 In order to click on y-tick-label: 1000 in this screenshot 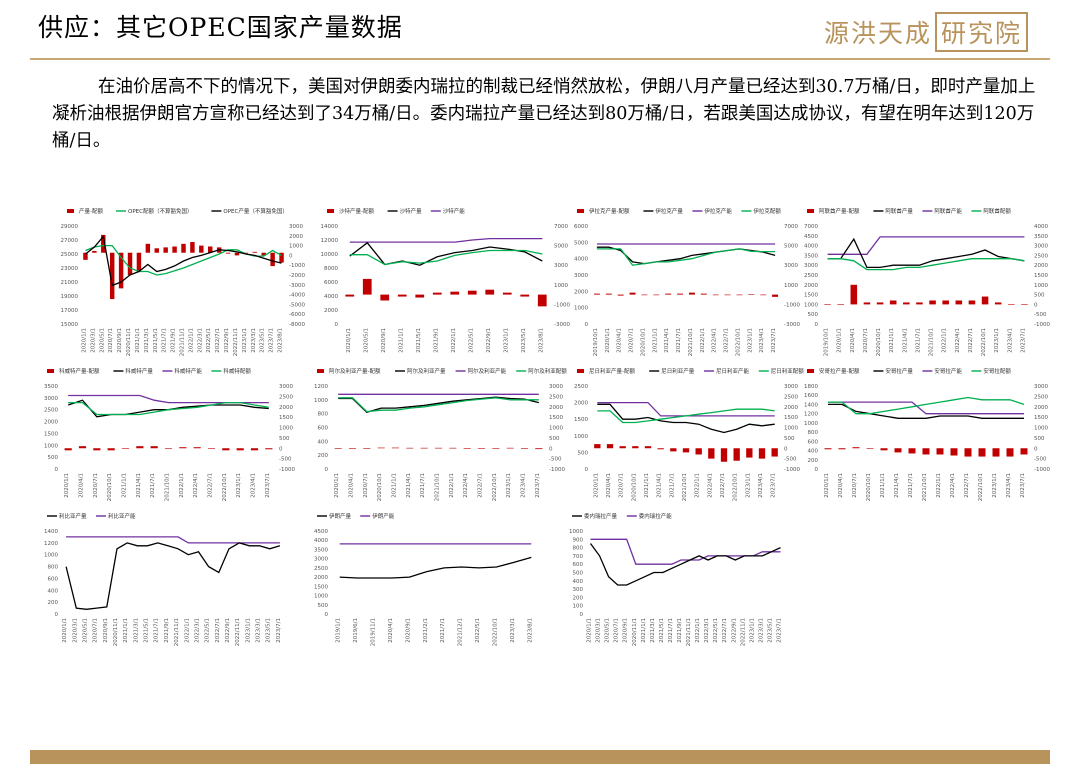, I will do `click(51, 446)`.